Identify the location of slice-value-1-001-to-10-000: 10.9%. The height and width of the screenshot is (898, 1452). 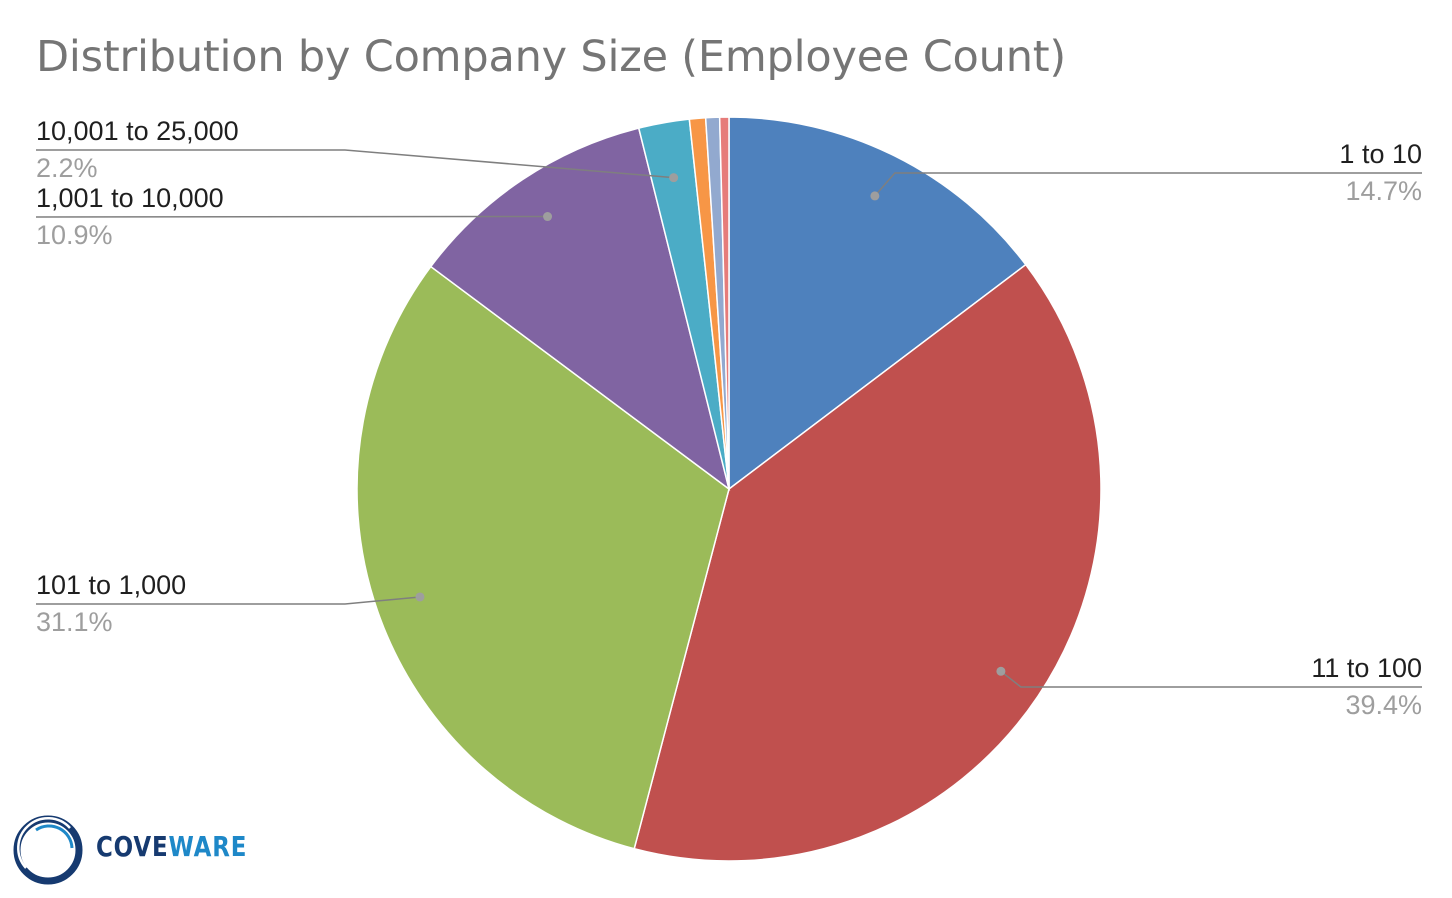
(74, 235).